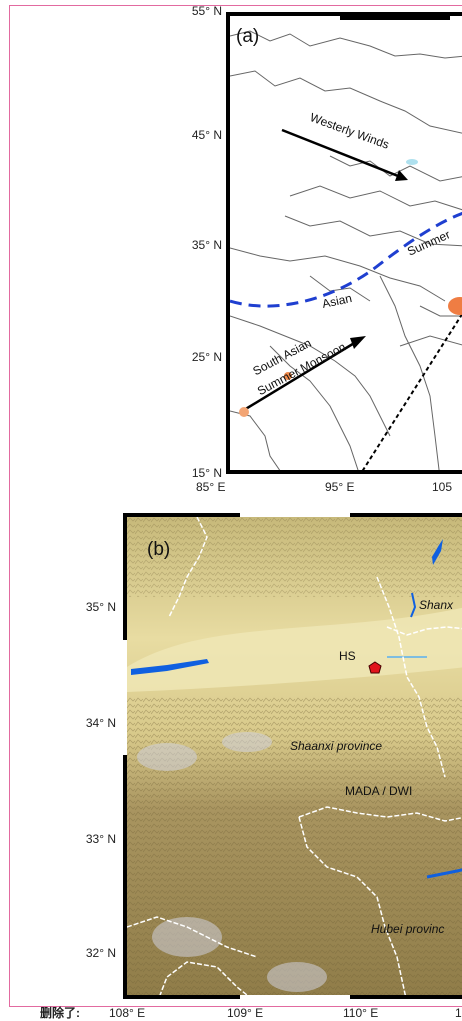 This screenshot has height=1021, width=462. What do you see at coordinates (411, 391) in the screenshot?
I see `zoom-connector-line` at bounding box center [411, 391].